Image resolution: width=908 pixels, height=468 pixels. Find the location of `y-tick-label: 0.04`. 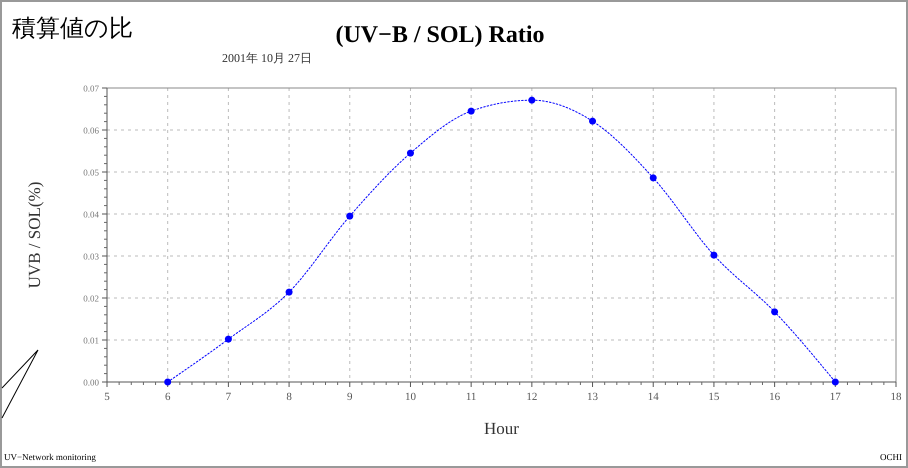

y-tick-label: 0.04 is located at coordinates (91, 215).